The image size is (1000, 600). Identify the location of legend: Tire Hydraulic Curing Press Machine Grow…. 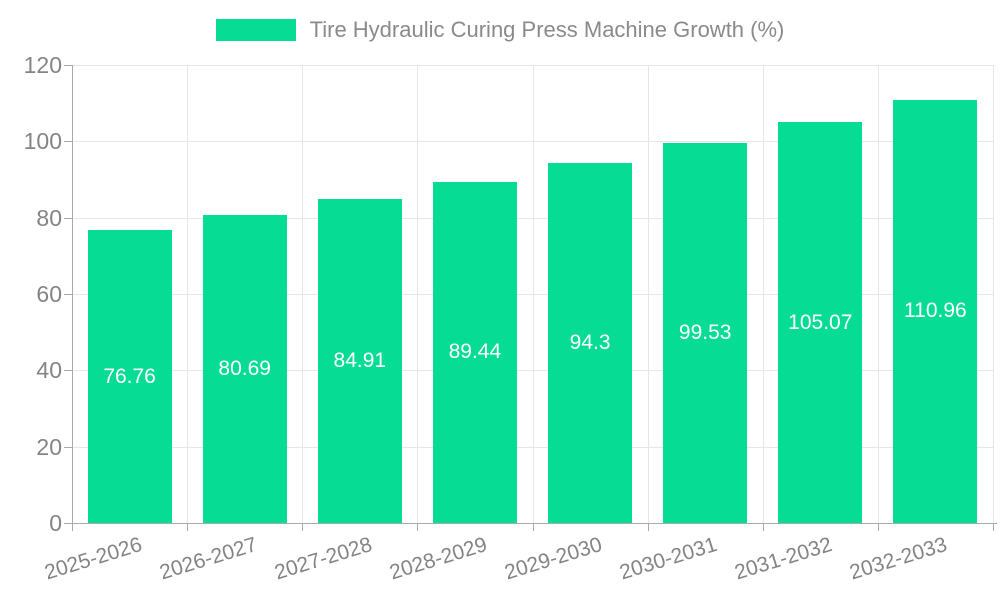
(500, 30).